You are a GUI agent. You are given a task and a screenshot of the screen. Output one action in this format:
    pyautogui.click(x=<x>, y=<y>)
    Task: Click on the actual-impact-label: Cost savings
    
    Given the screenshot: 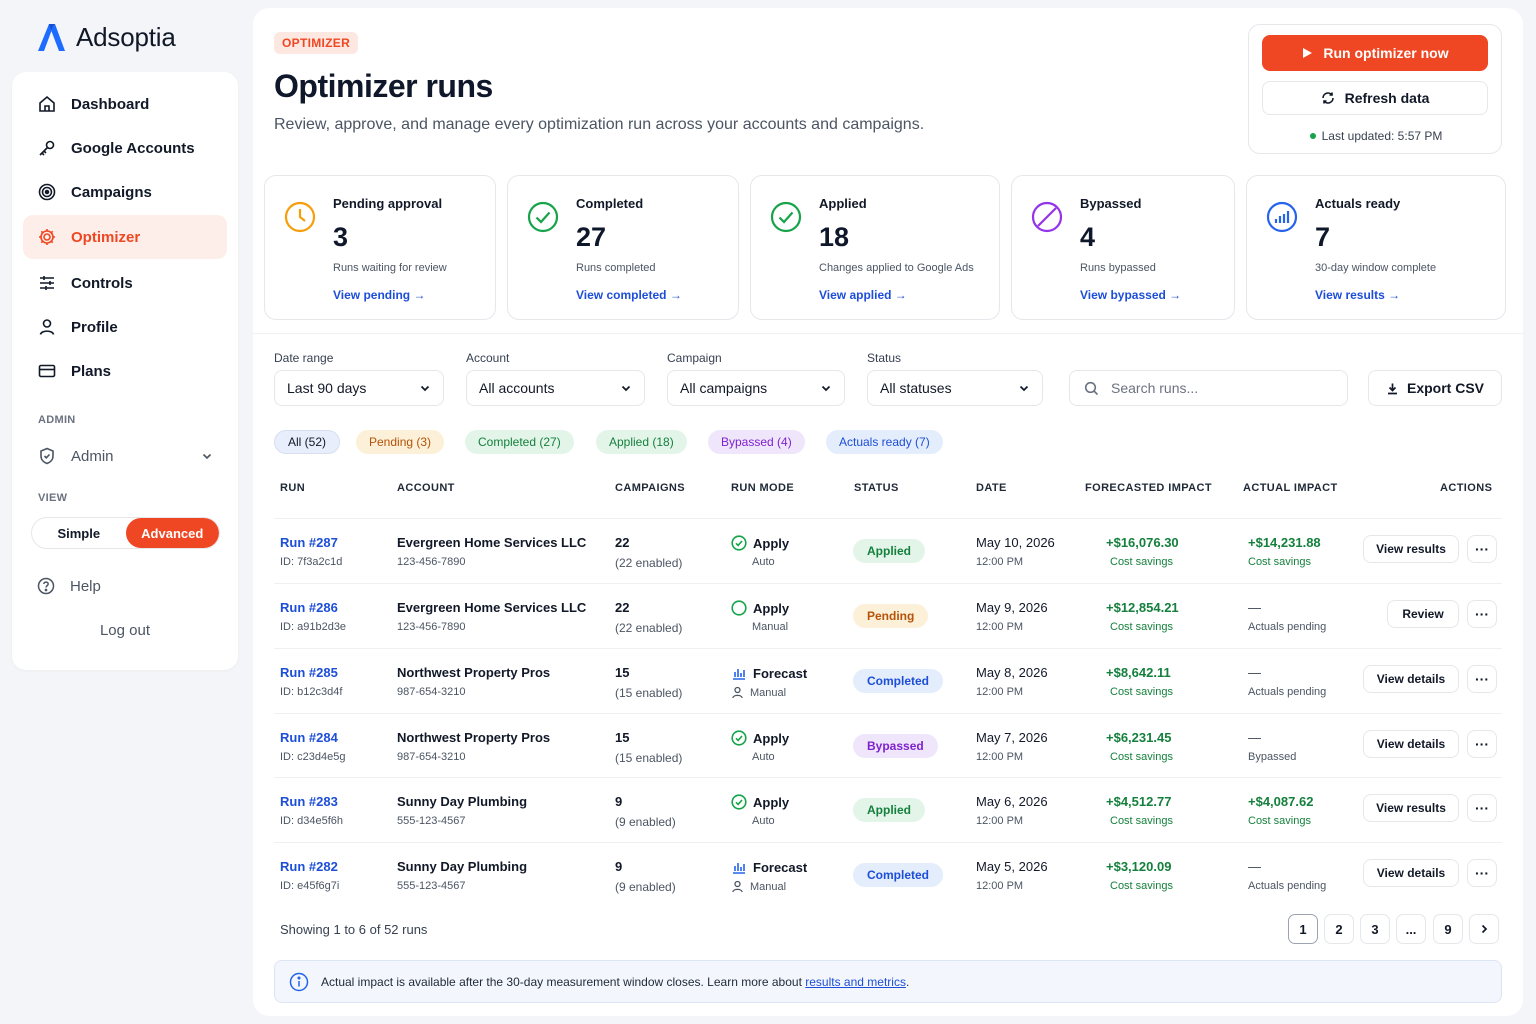 What is the action you would take?
    pyautogui.click(x=1279, y=821)
    